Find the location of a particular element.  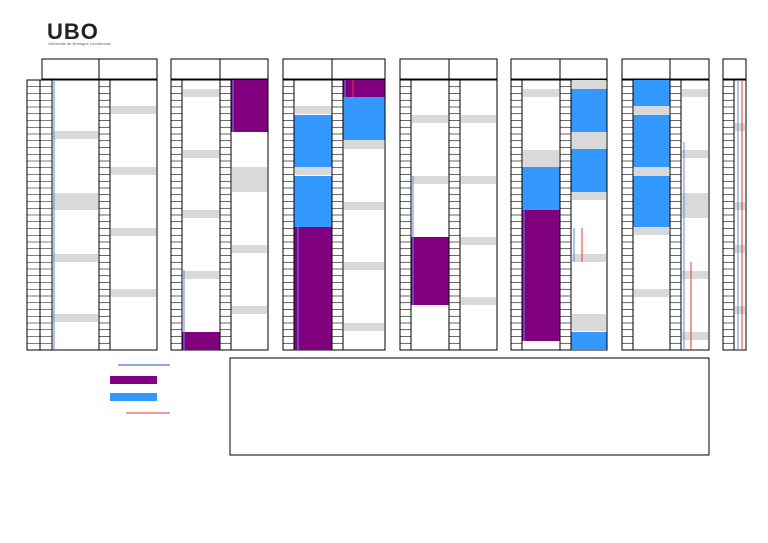

logo-subtitle: Université de Bretagne Occidentale is located at coordinates (80, 43).